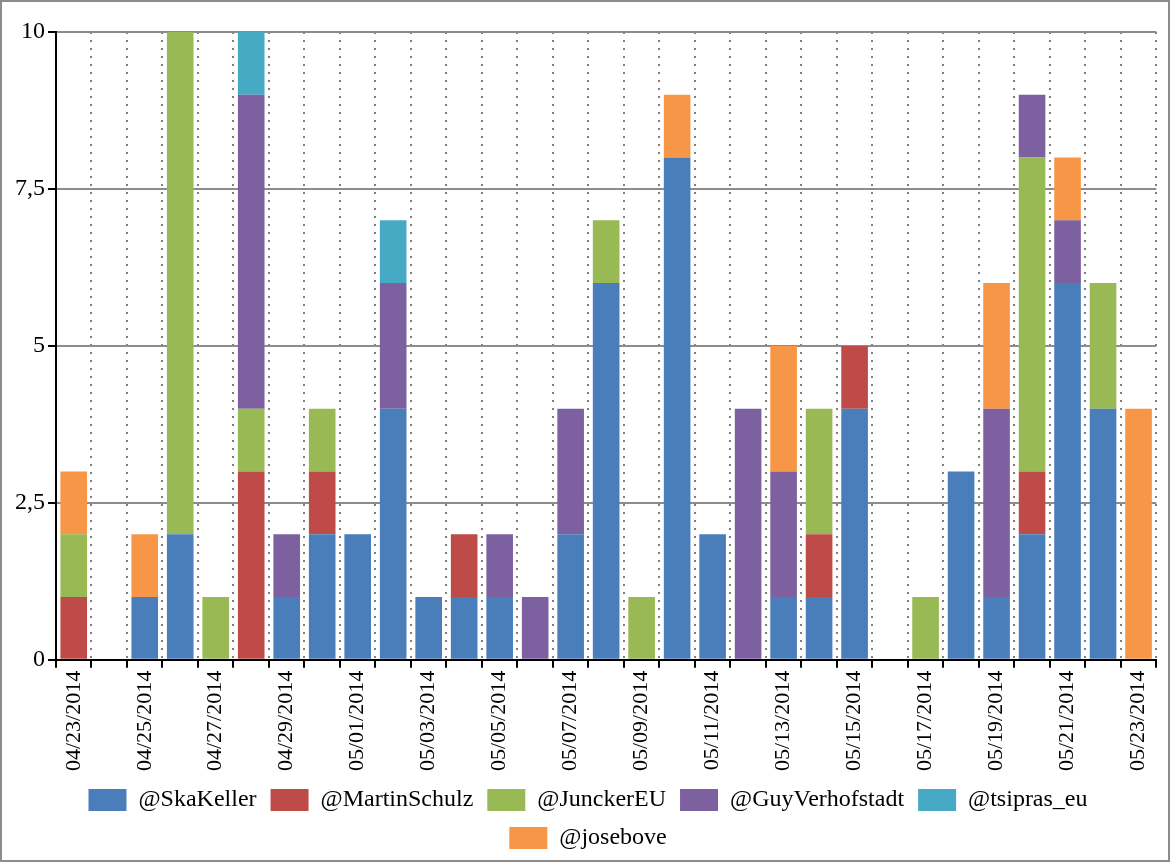  I want to click on x-tick-label: 05/09/2014, so click(640, 721).